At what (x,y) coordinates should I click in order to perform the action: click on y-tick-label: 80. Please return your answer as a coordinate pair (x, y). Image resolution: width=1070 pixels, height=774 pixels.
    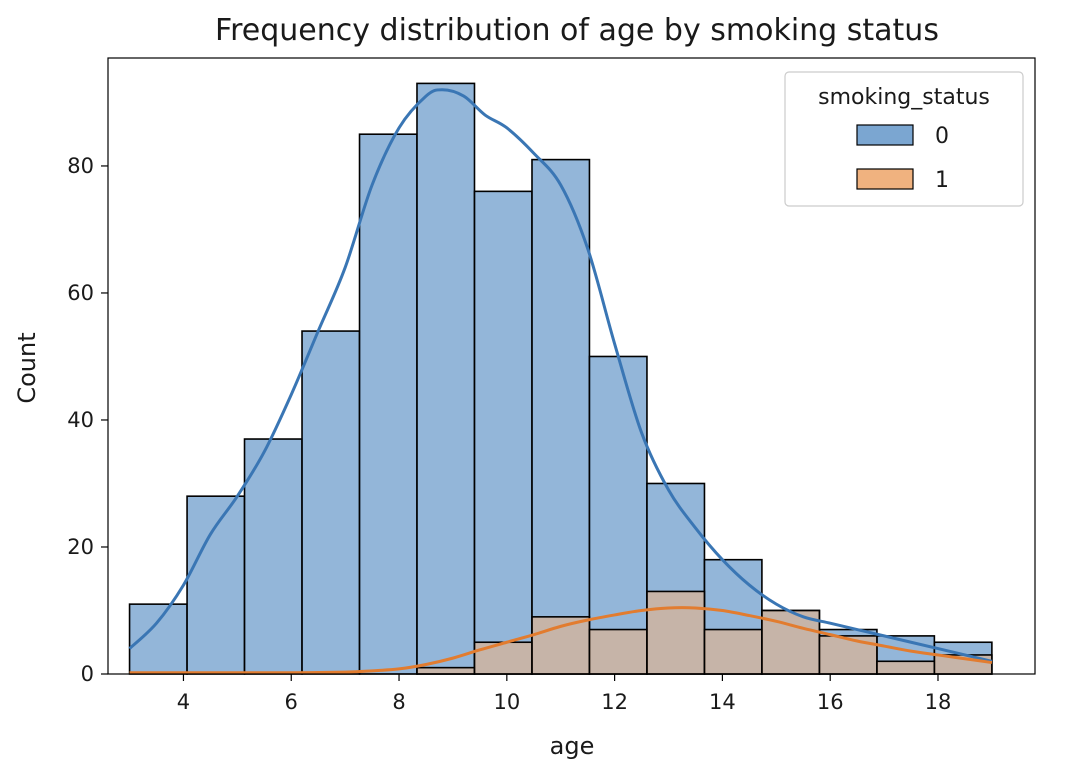
    Looking at the image, I should click on (80, 166).